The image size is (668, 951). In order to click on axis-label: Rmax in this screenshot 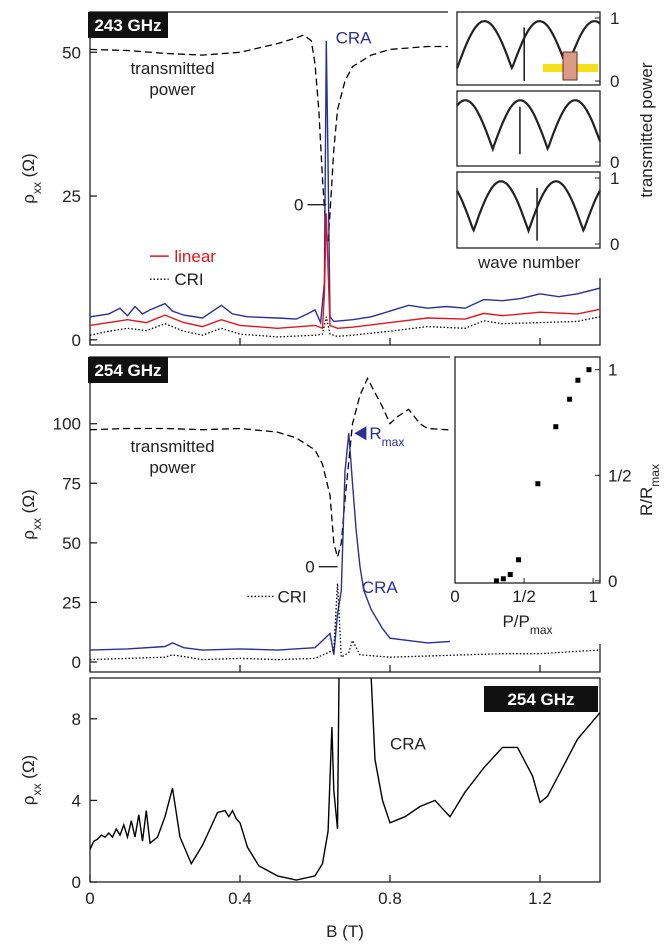, I will do `click(386, 436)`.